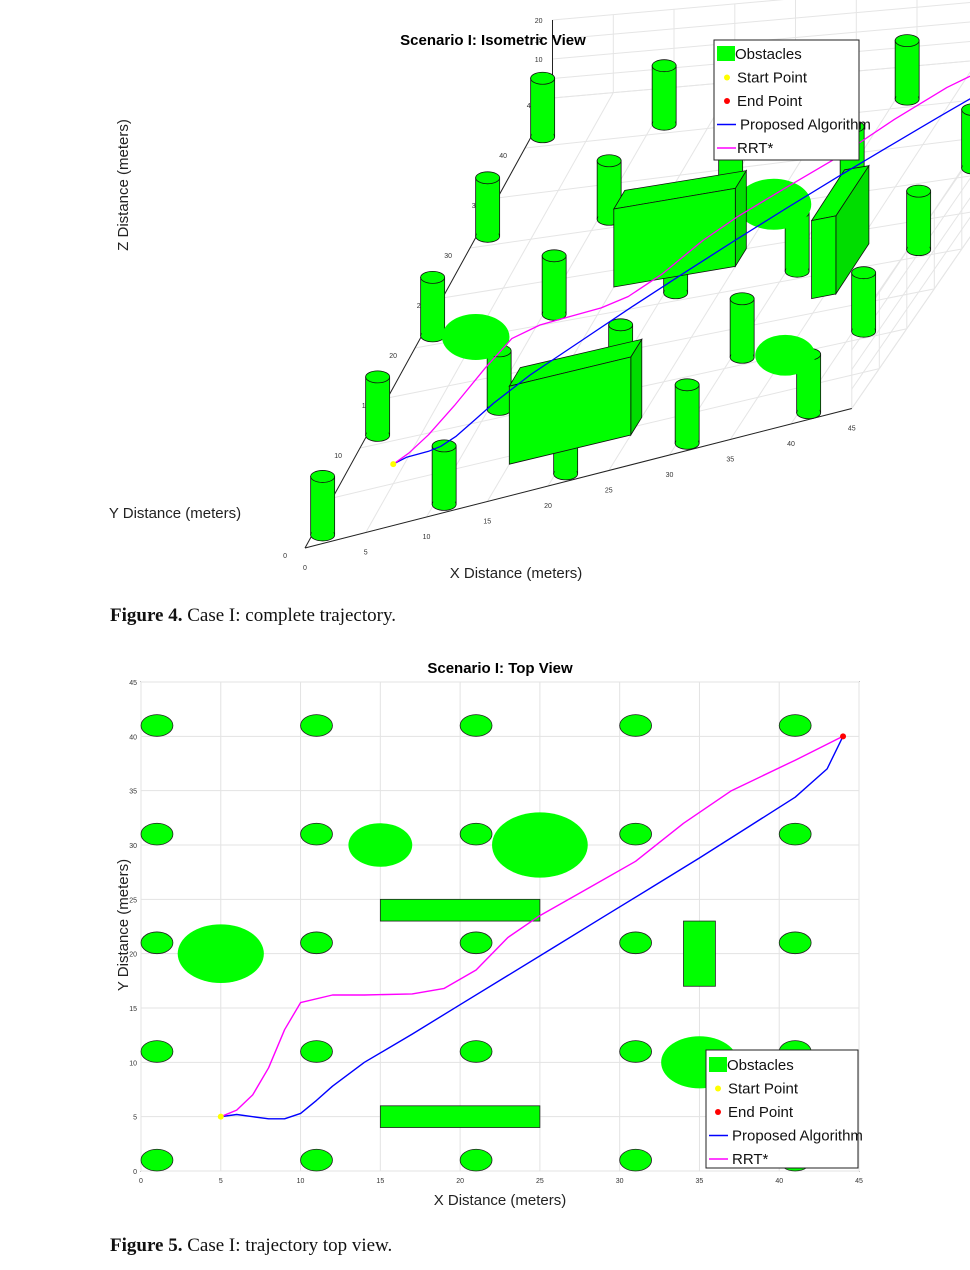 The height and width of the screenshot is (1270, 970). I want to click on floor-gridline-y, so click(733, 168).